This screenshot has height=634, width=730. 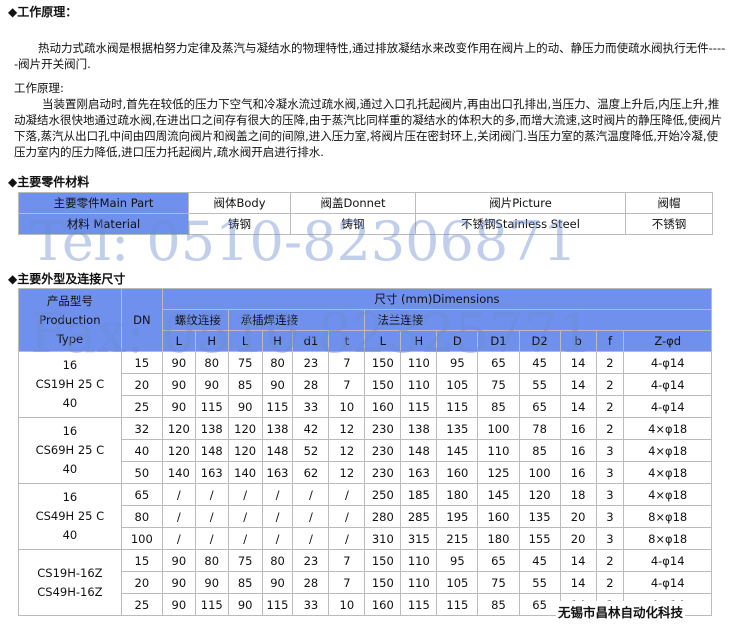 I want to click on header-text: 产品型号, so click(x=69, y=300).